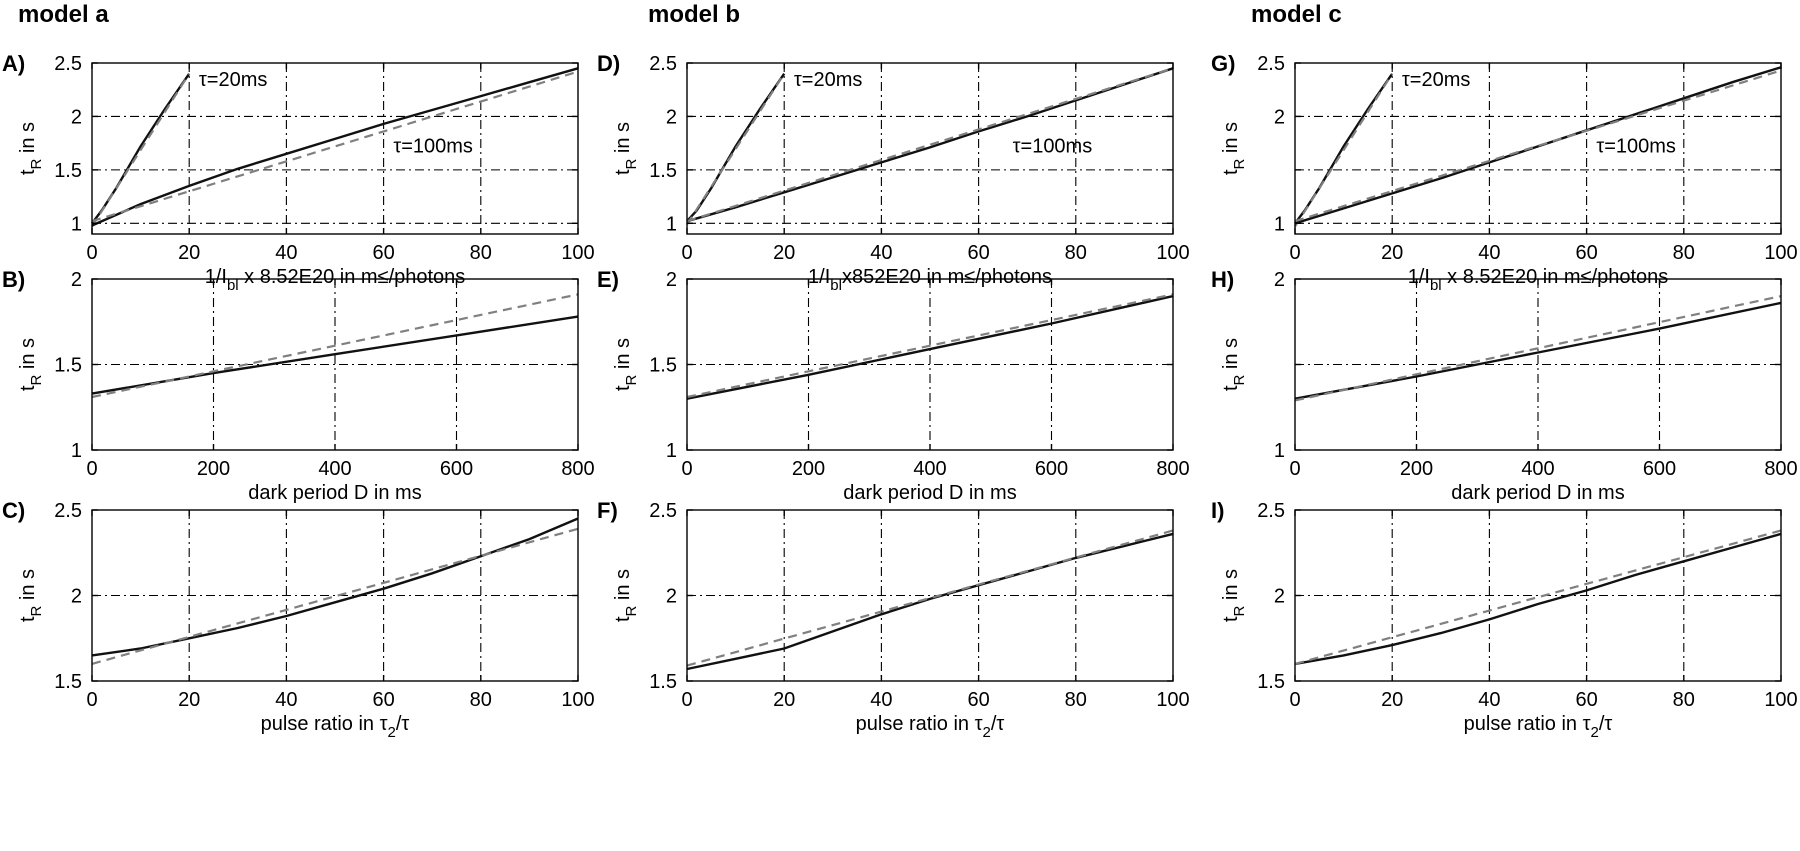 Image resolution: width=1800 pixels, height=851 pixels. Describe the element at coordinates (1222, 279) in the screenshot. I see `panel-letter: H)` at that location.